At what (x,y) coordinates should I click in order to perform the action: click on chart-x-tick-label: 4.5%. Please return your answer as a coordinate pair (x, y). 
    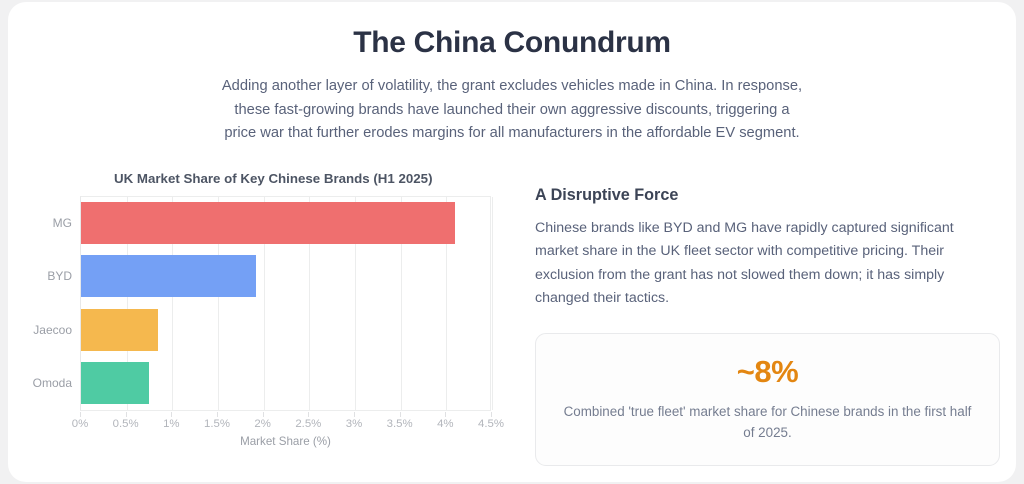
    Looking at the image, I should click on (491, 423).